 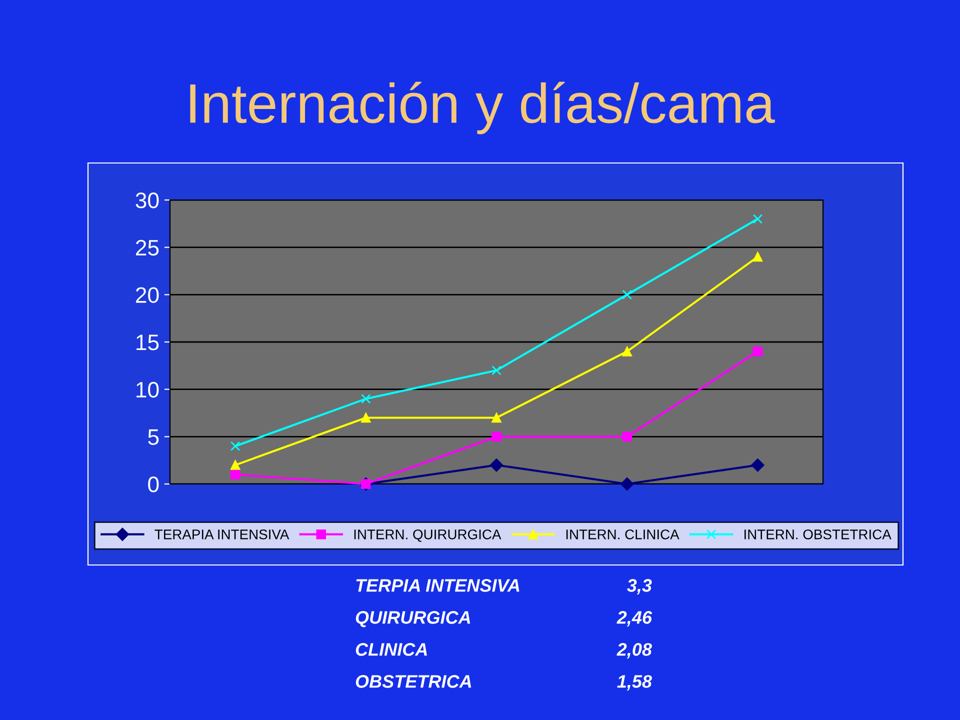 I want to click on legend-label: TERAPIA INTENSIVA, so click(x=222, y=534).